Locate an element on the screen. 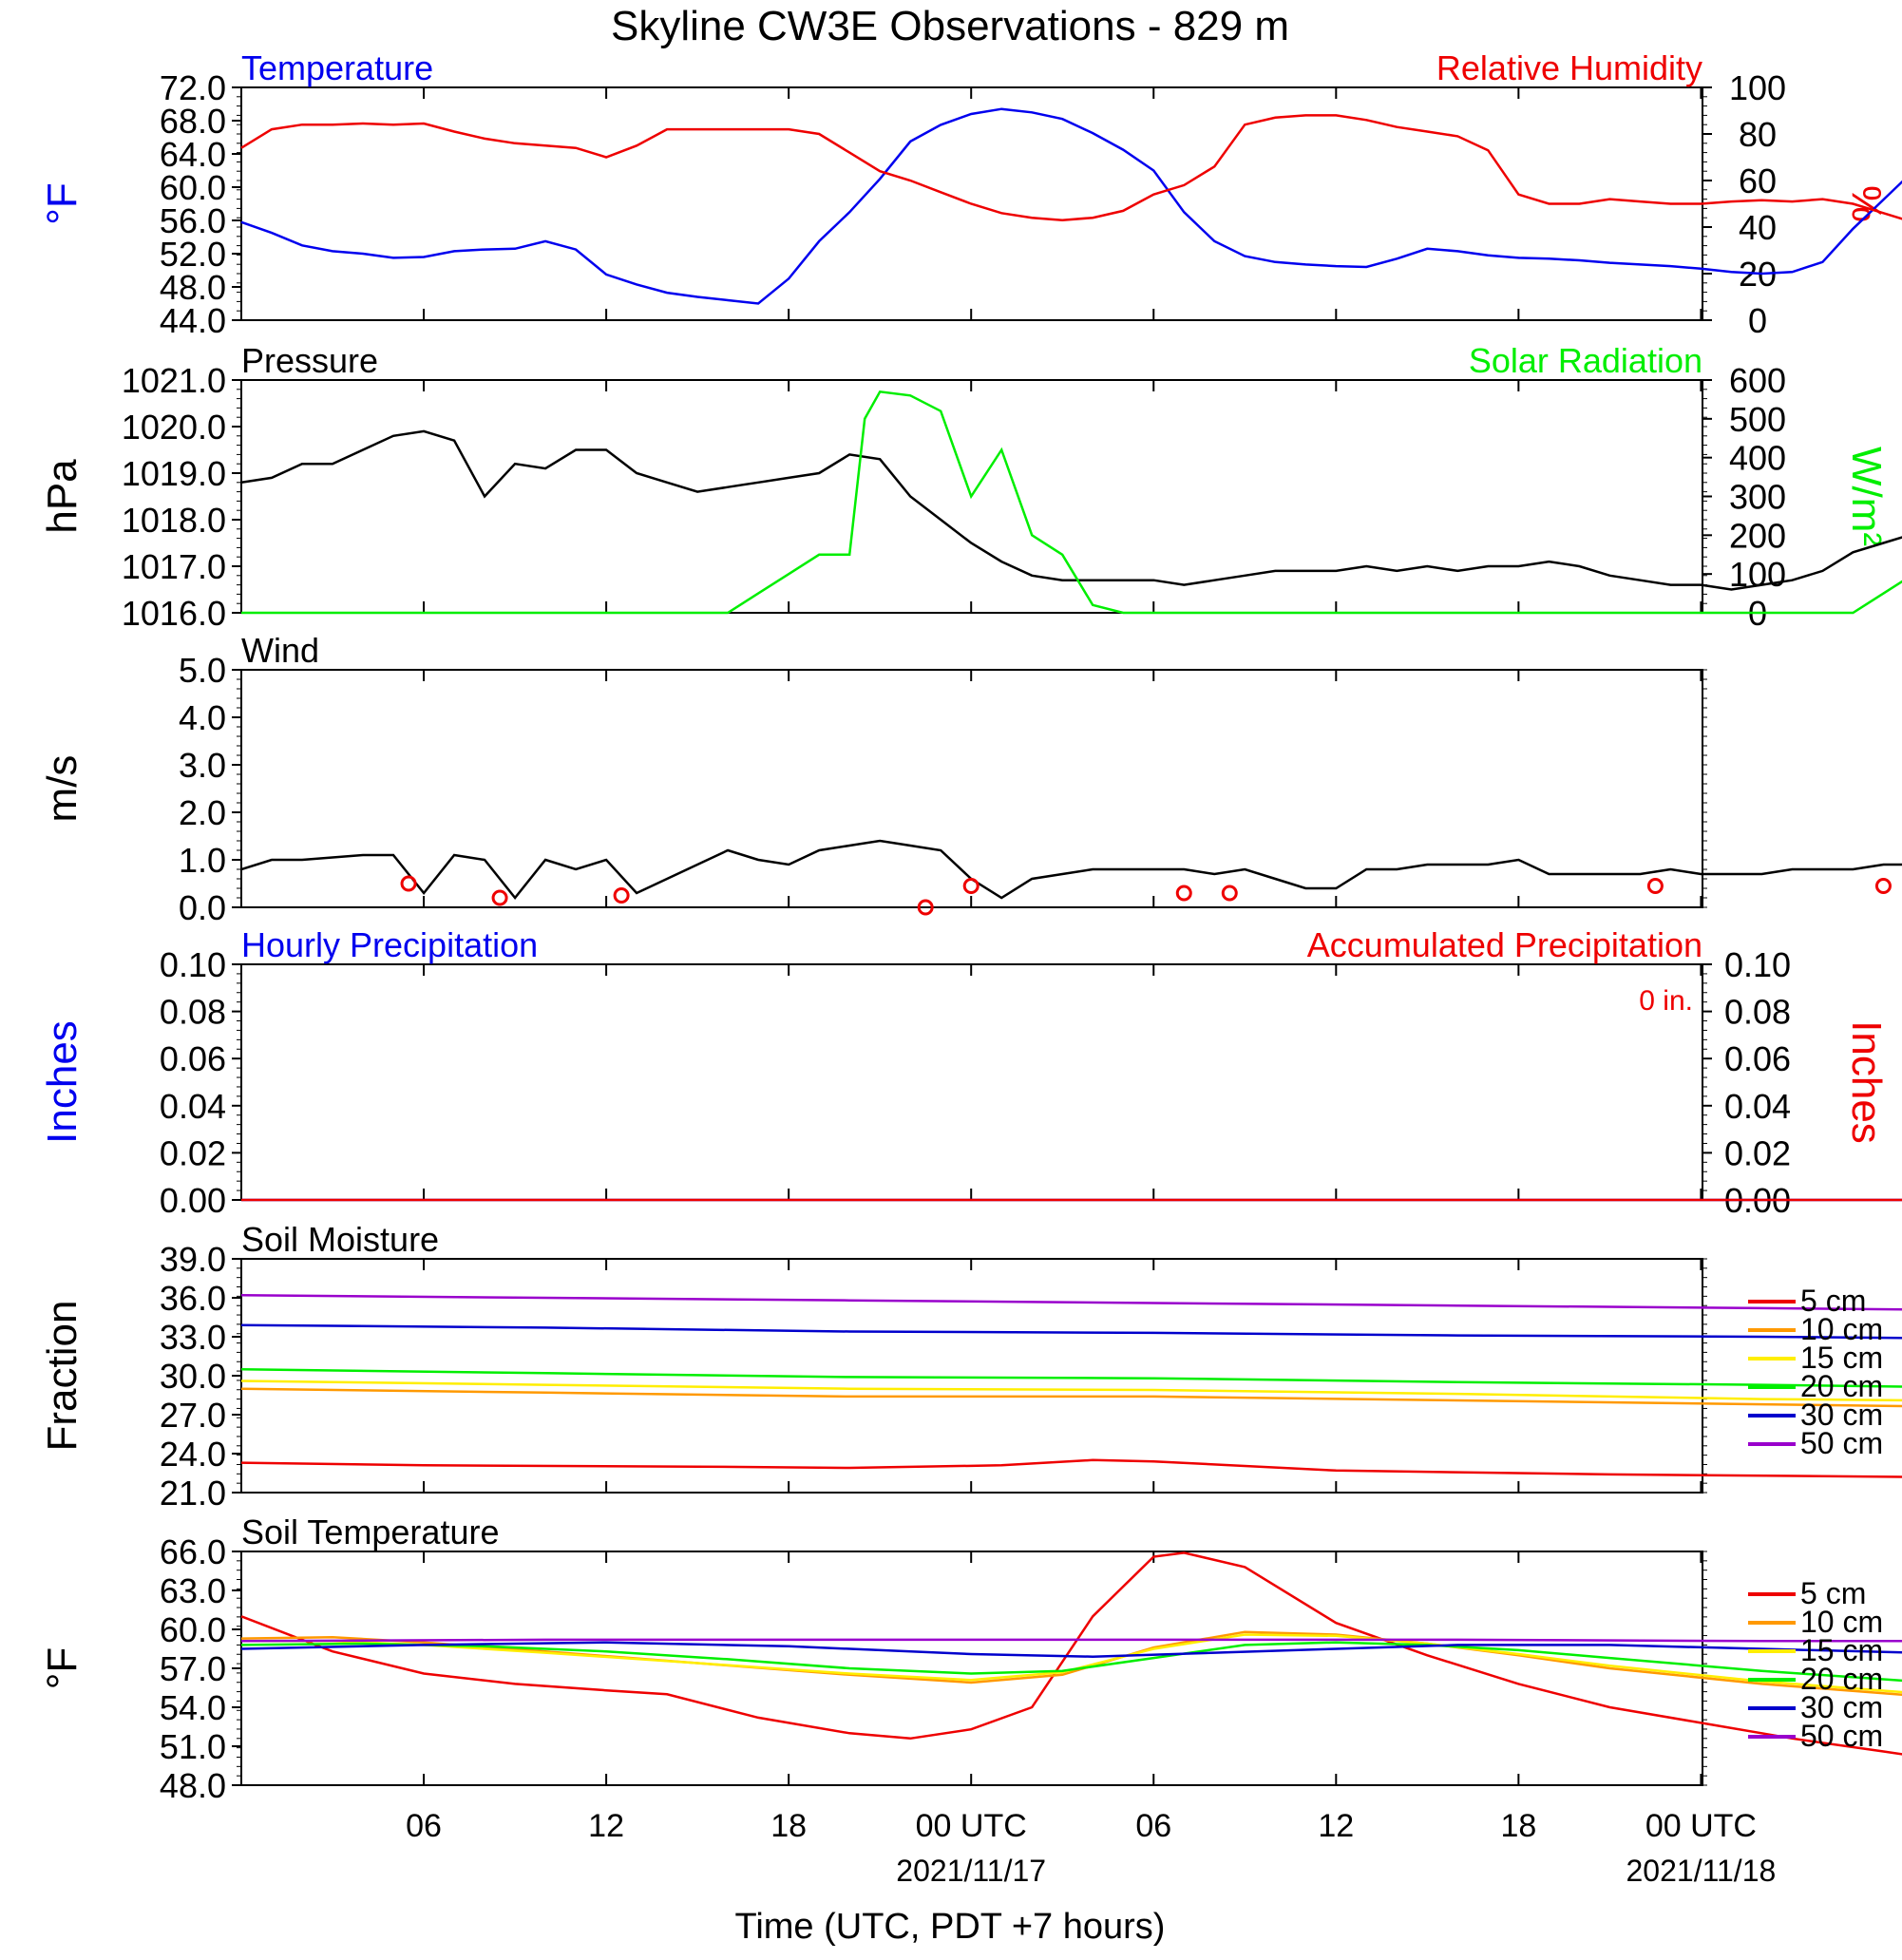  y-tick-label-left: 0.0 is located at coordinates (202, 907).